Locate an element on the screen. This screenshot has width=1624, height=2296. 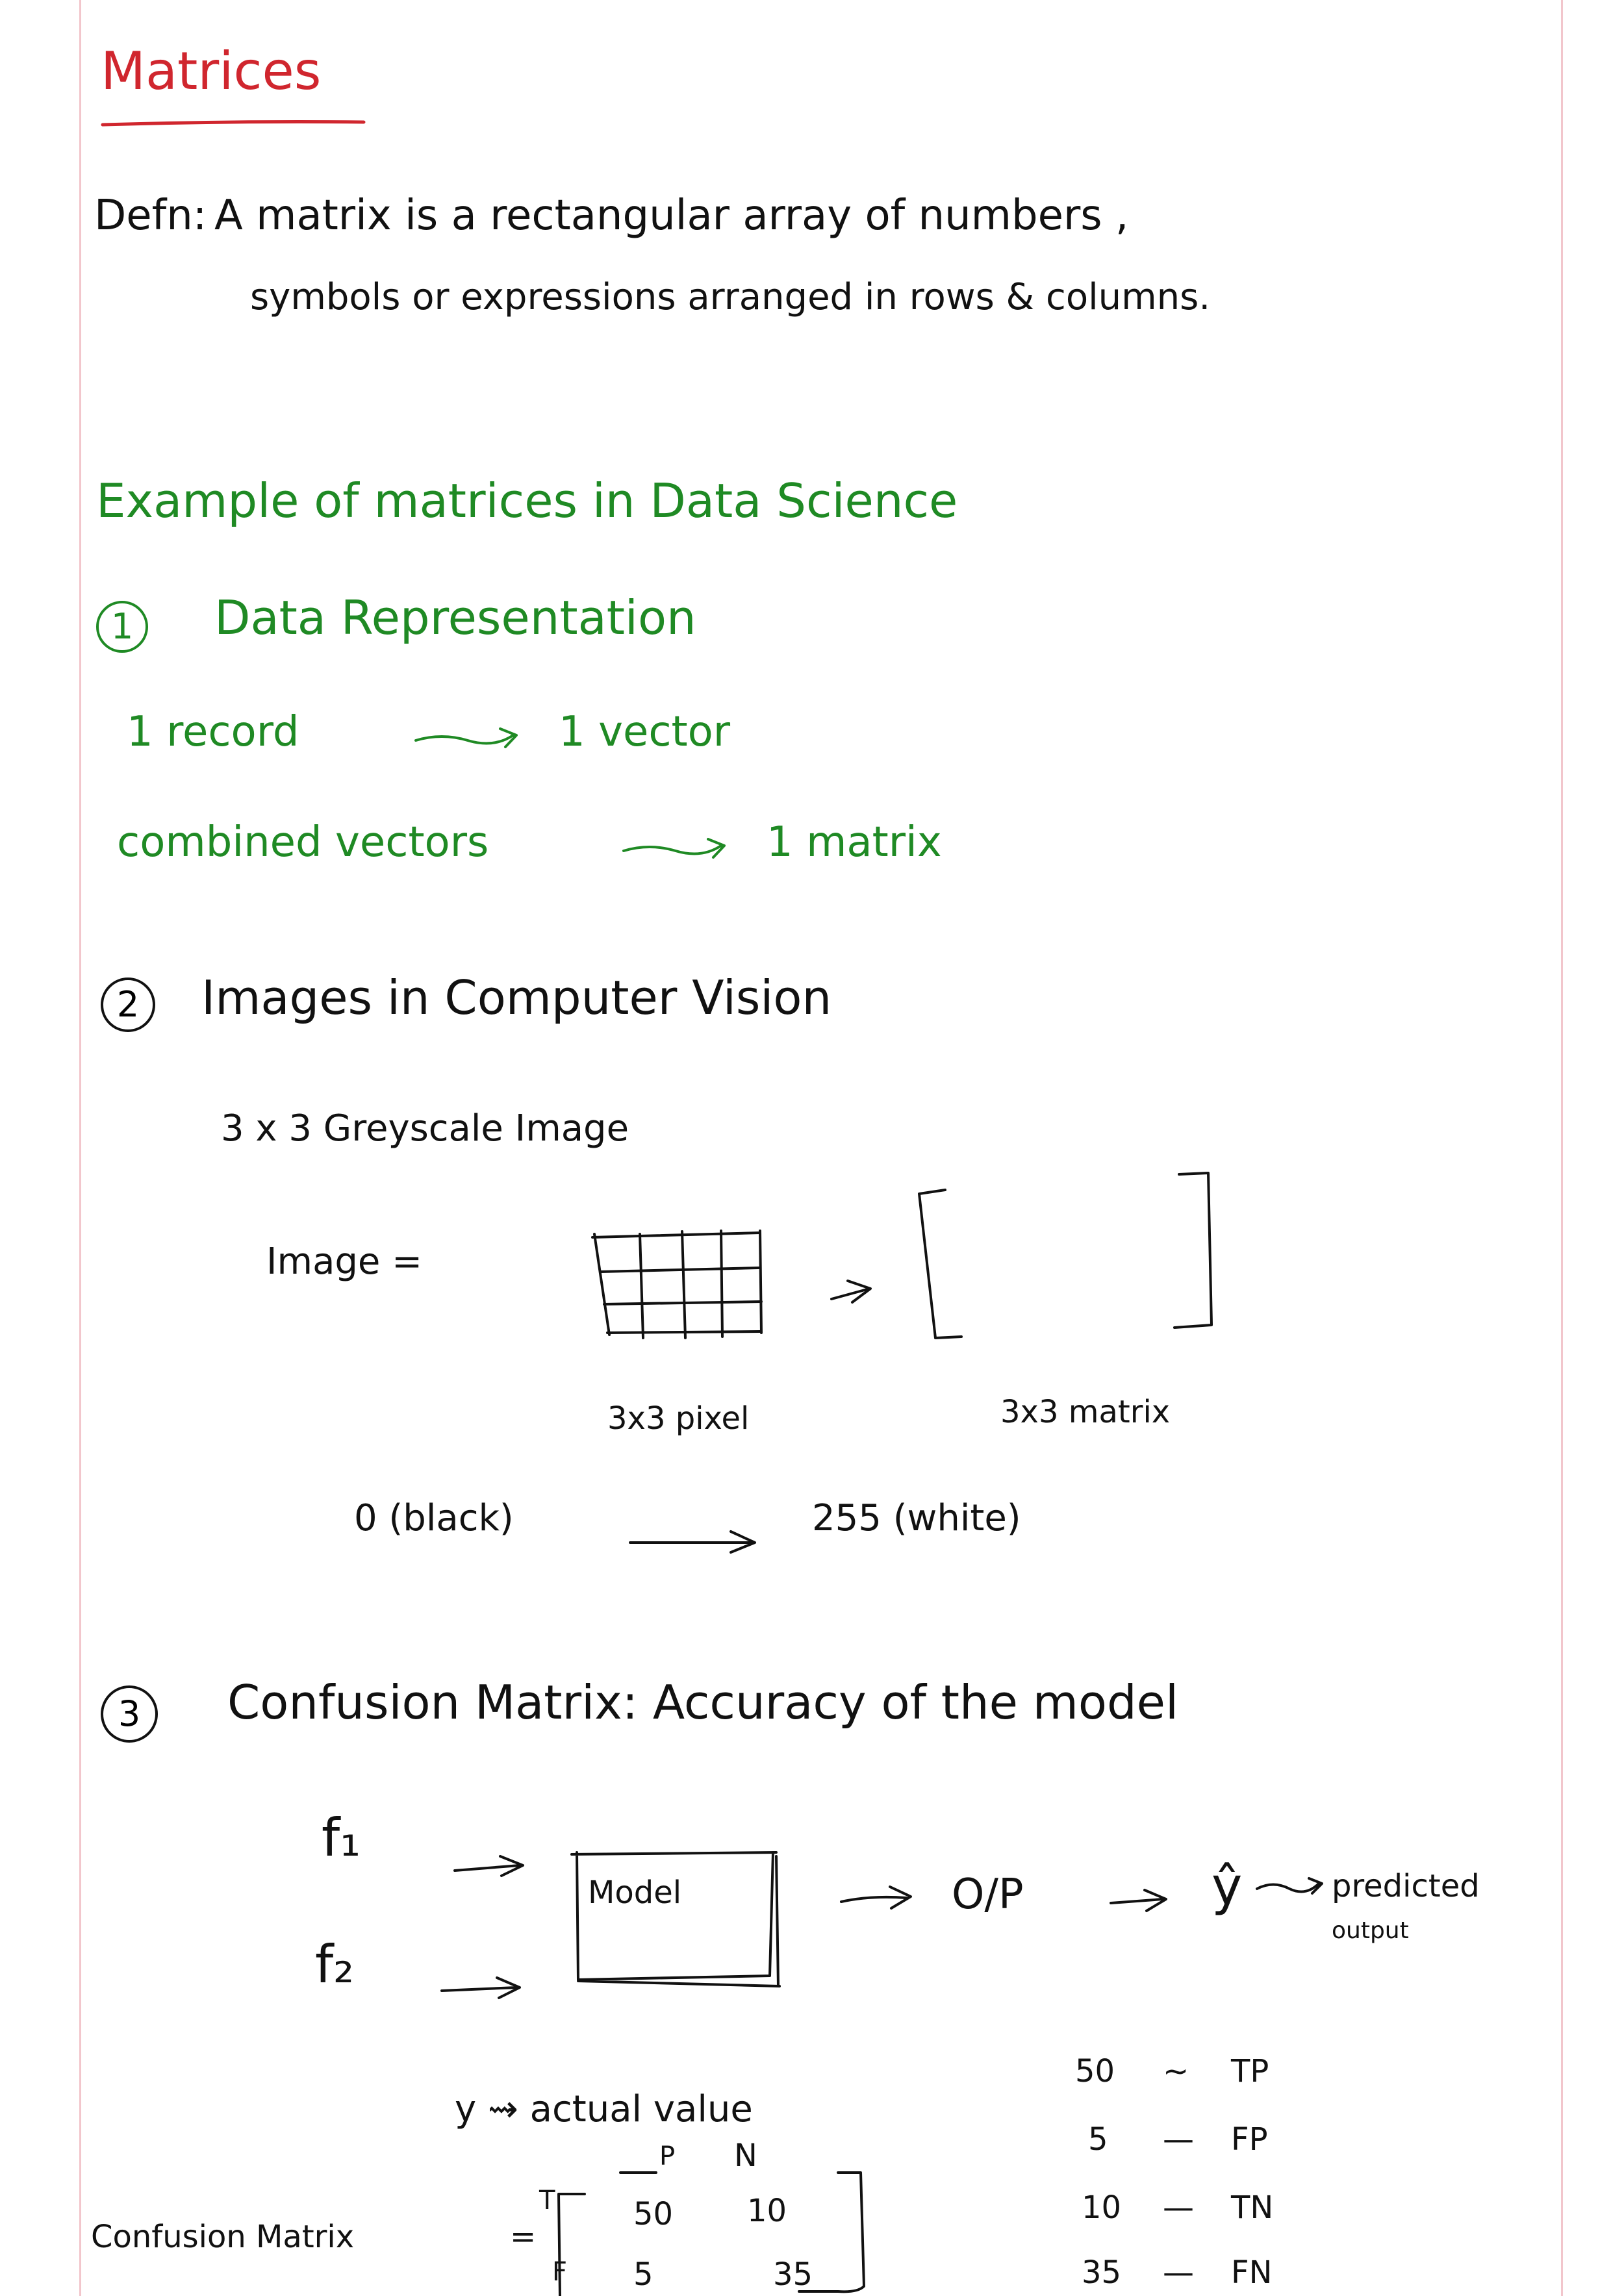
row-t-label: T is located at coordinates (547, 2200).